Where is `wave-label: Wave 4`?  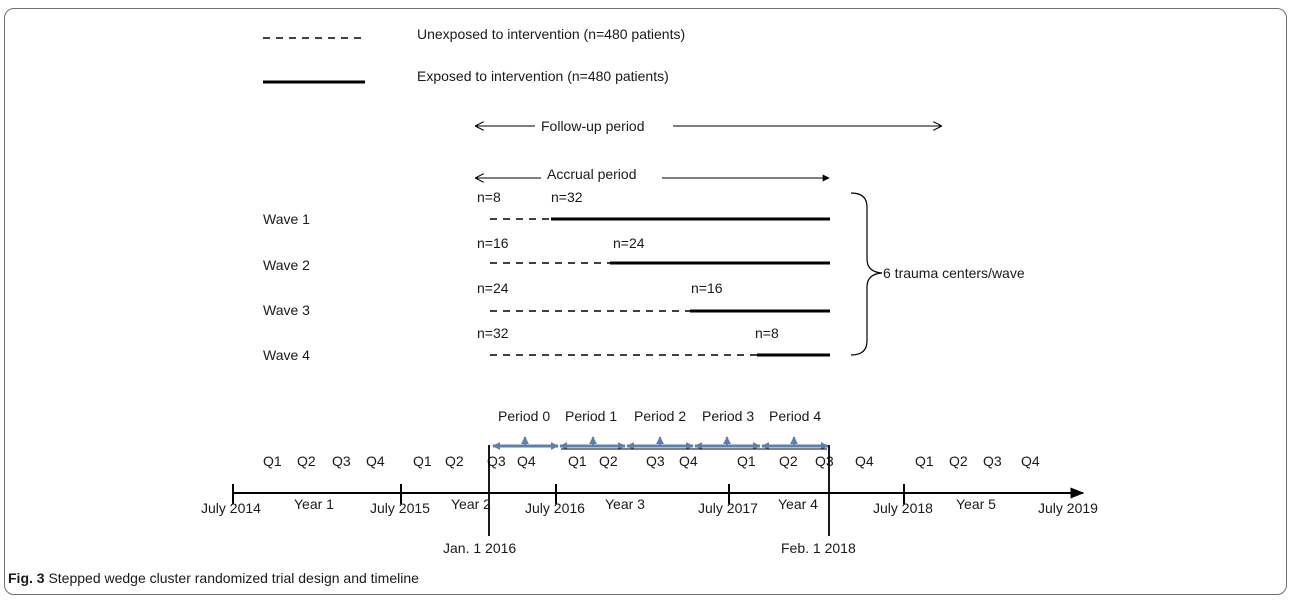 wave-label: Wave 4 is located at coordinates (286, 355).